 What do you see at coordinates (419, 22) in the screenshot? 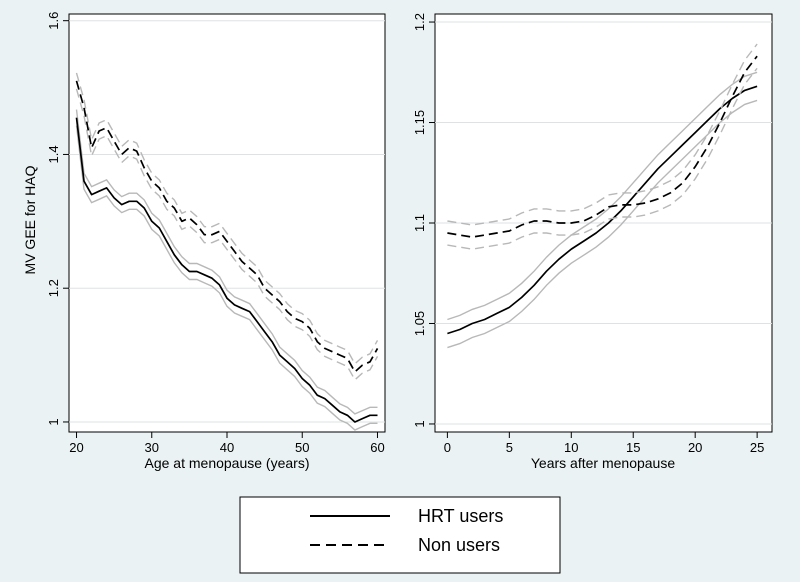
I see `right-y-tick-label-1-2: 1.2` at bounding box center [419, 22].